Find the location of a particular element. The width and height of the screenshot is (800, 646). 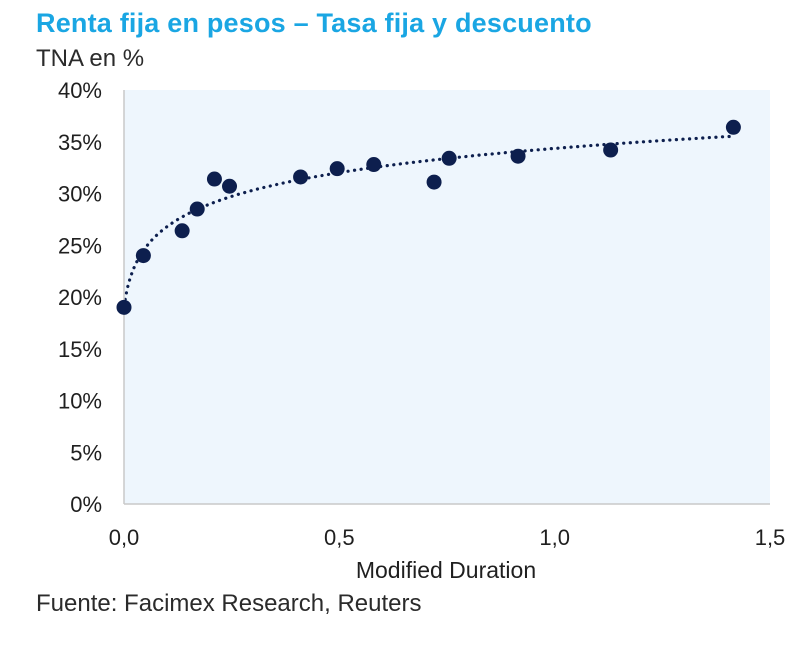

y-axis-unit-label: TNA en % is located at coordinates (90, 58).